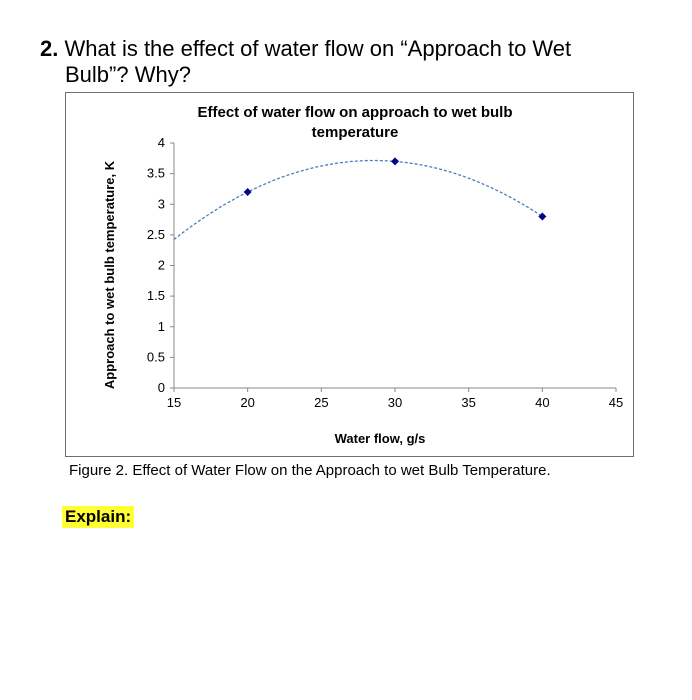 This screenshot has width=692, height=700. What do you see at coordinates (156, 173) in the screenshot?
I see `y-tick-label: 3.5` at bounding box center [156, 173].